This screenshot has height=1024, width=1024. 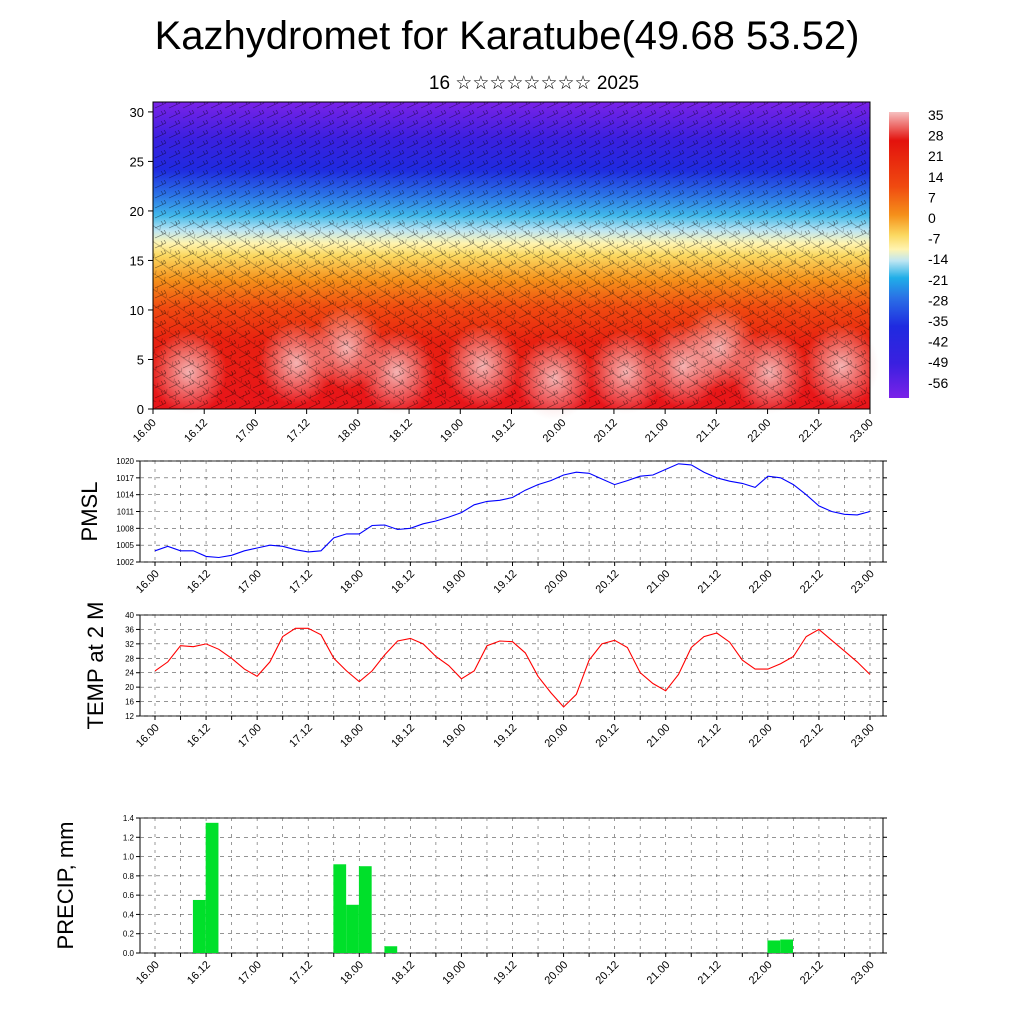 What do you see at coordinates (899, 255) in the screenshot?
I see `colorbar-fill` at bounding box center [899, 255].